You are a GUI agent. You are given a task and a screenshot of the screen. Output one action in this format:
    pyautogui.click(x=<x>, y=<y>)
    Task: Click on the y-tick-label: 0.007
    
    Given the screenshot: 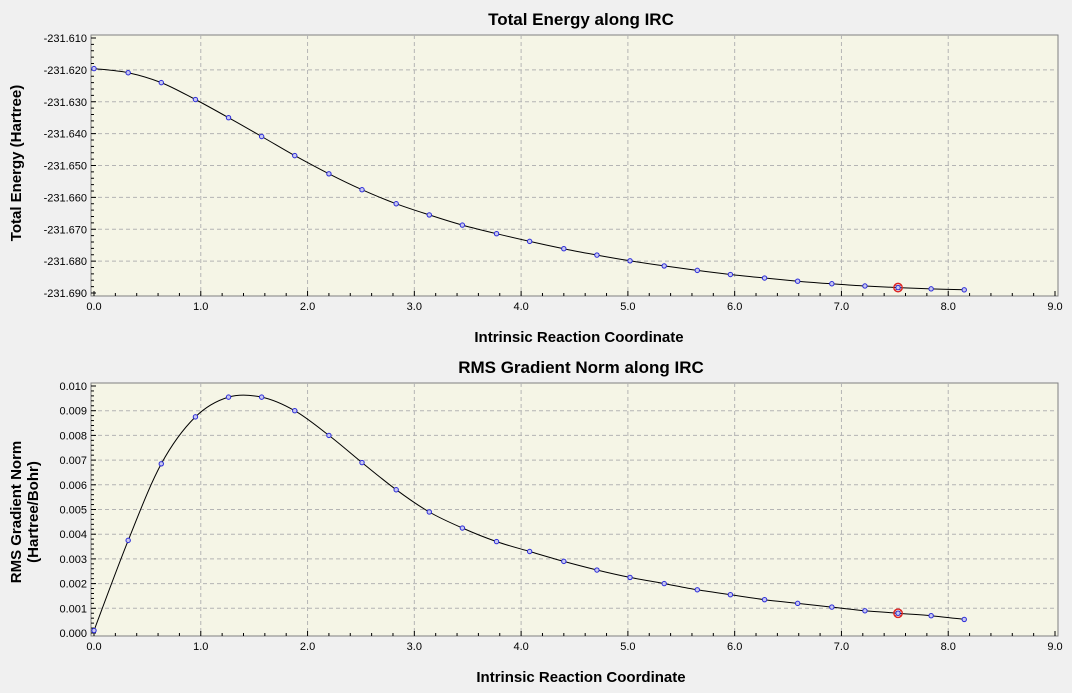 What is the action you would take?
    pyautogui.click(x=73, y=461)
    